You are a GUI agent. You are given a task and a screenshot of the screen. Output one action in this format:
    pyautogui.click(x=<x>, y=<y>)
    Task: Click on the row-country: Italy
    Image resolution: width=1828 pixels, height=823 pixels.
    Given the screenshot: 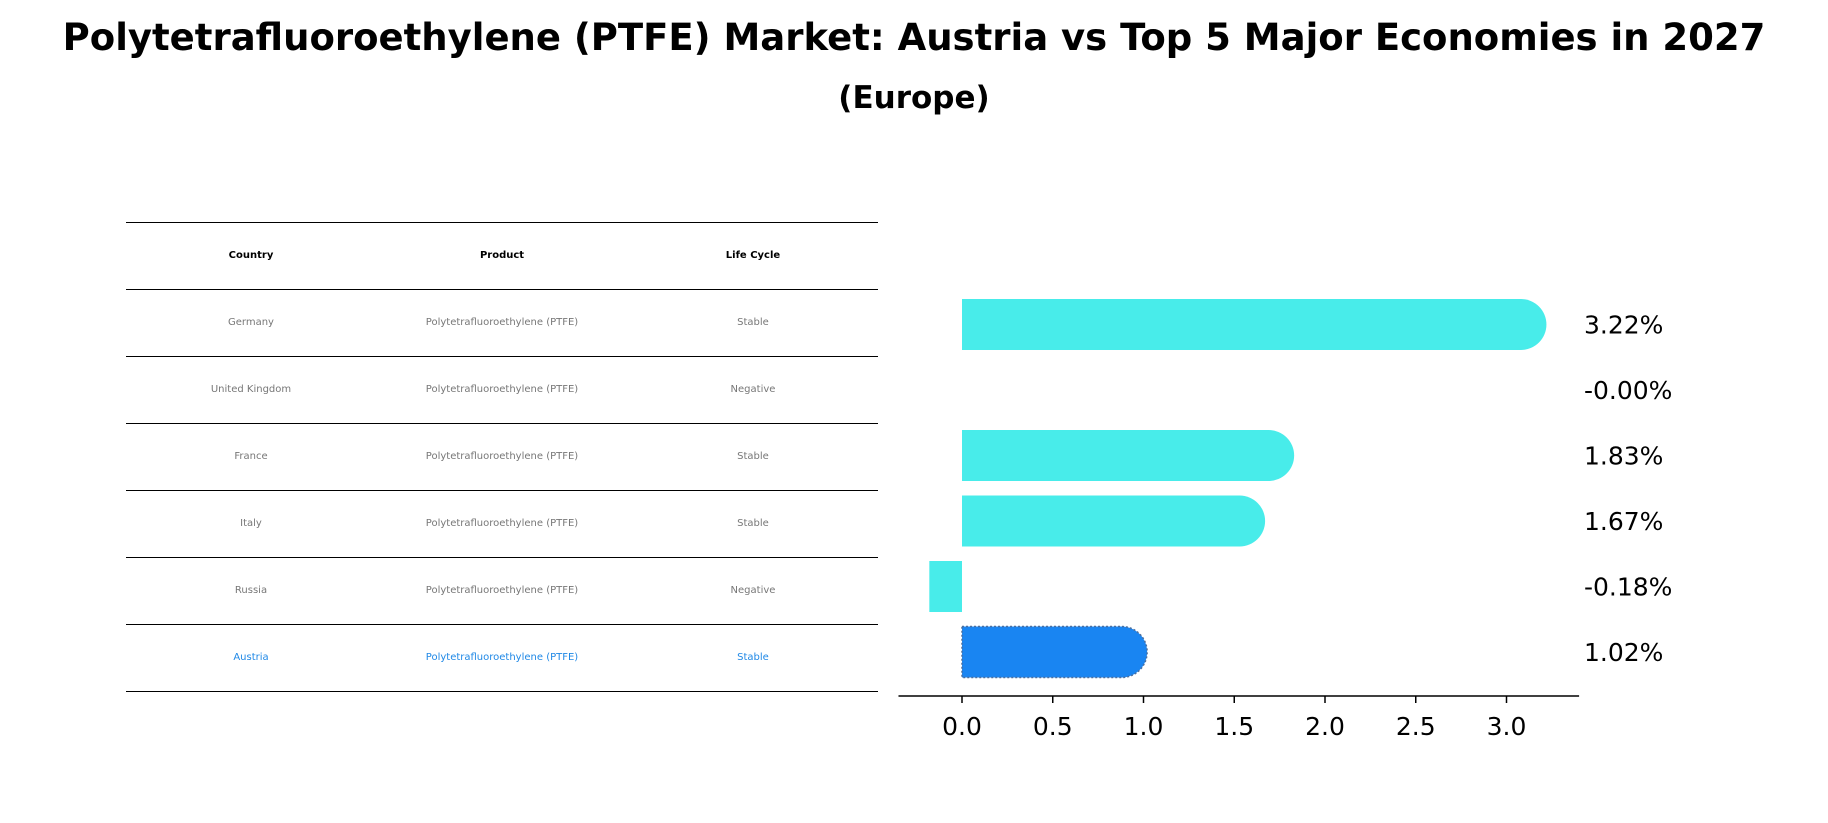 What is the action you would take?
    pyautogui.click(x=251, y=523)
    